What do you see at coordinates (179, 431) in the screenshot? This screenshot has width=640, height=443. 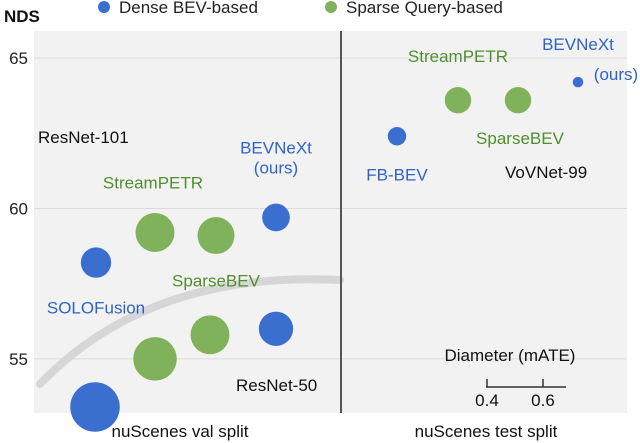 I see `x-axis-label-val: nuScenes val split` at bounding box center [179, 431].